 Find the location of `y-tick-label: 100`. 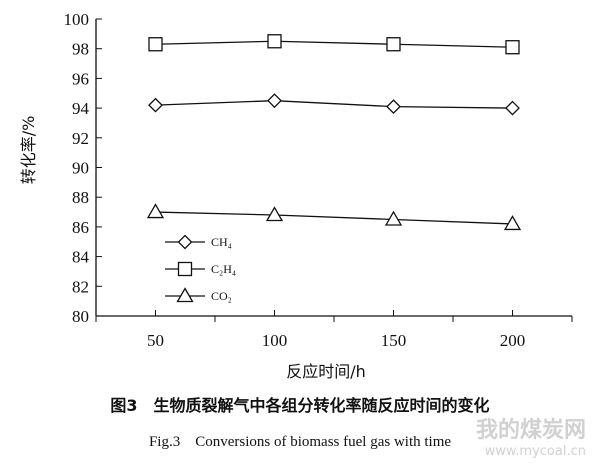

y-tick-label: 100 is located at coordinates (77, 19).